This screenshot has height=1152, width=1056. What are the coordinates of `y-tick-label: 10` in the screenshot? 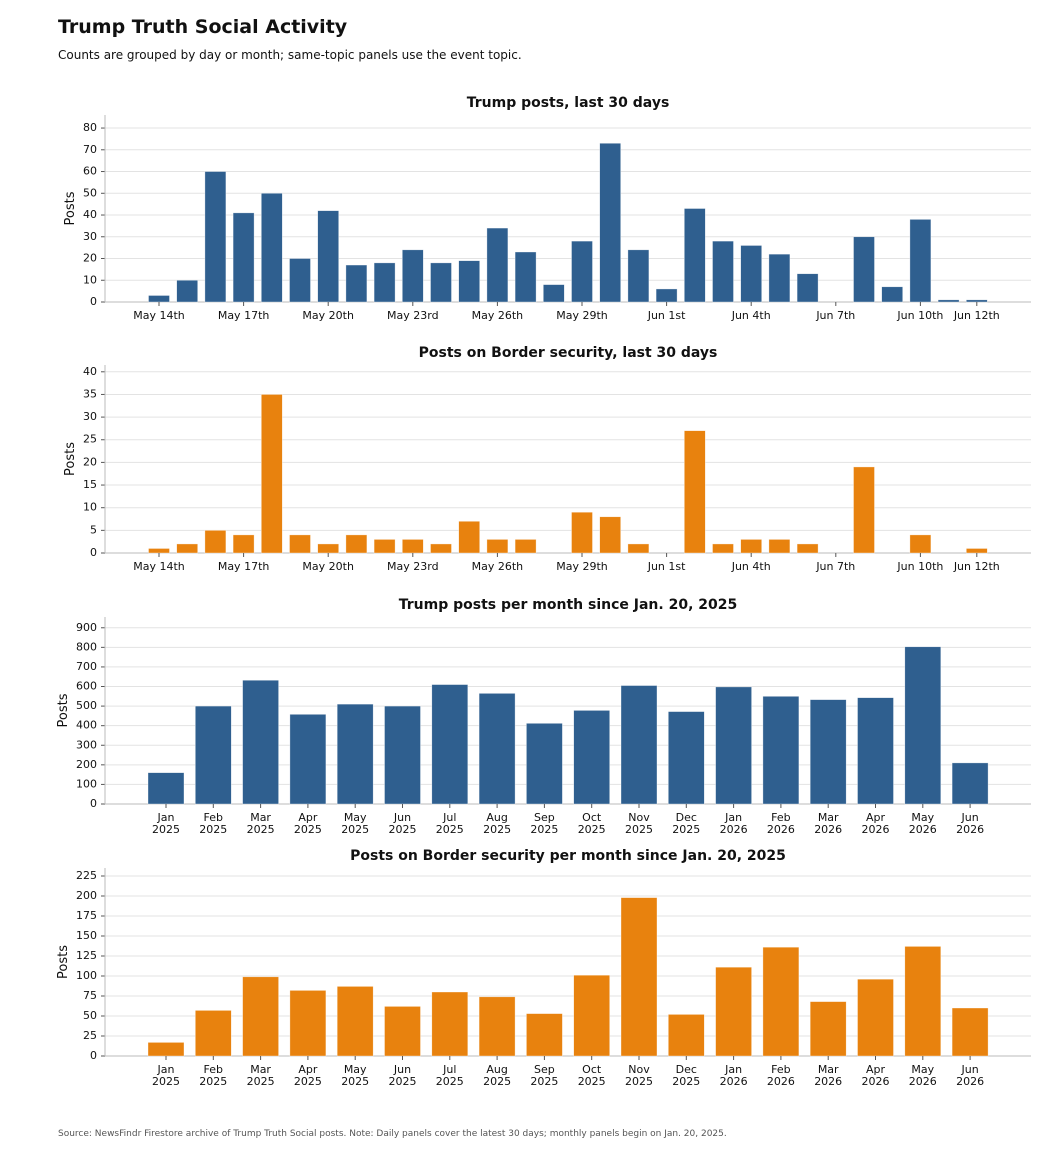 It's located at (90, 507).